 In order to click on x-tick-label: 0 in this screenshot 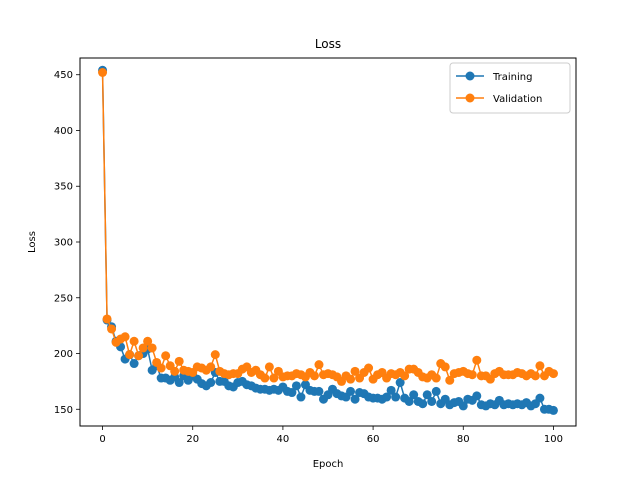, I will do `click(102, 439)`.